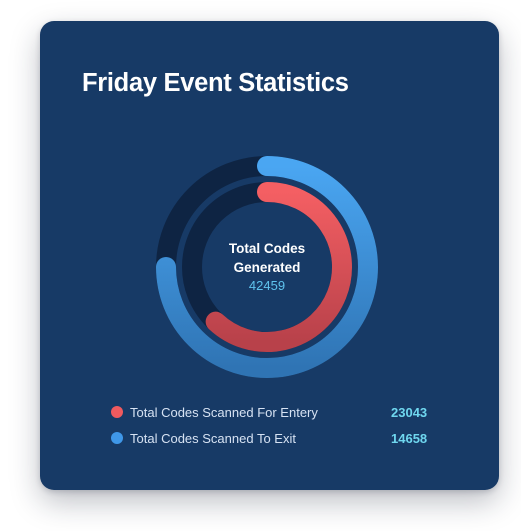 The image size is (521, 531). I want to click on entry-progress-arc, so click(278, 267).